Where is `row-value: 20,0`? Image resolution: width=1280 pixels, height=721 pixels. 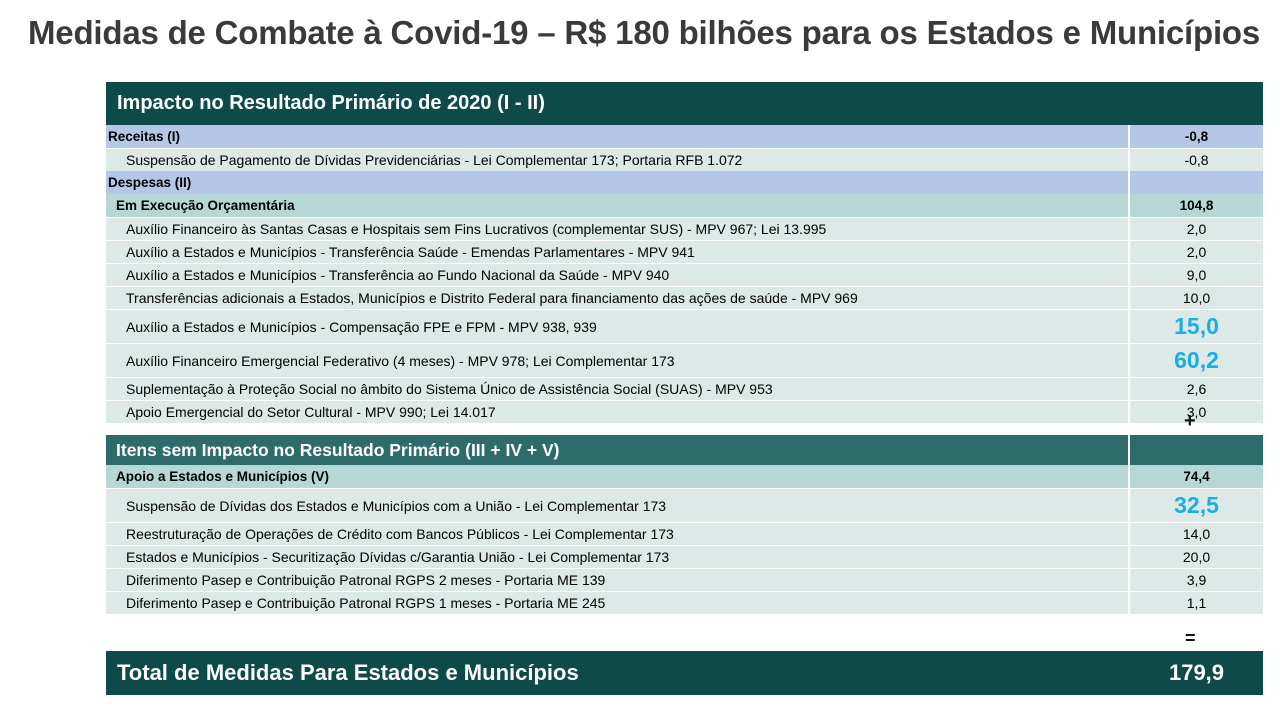
row-value: 20,0 is located at coordinates (1195, 557).